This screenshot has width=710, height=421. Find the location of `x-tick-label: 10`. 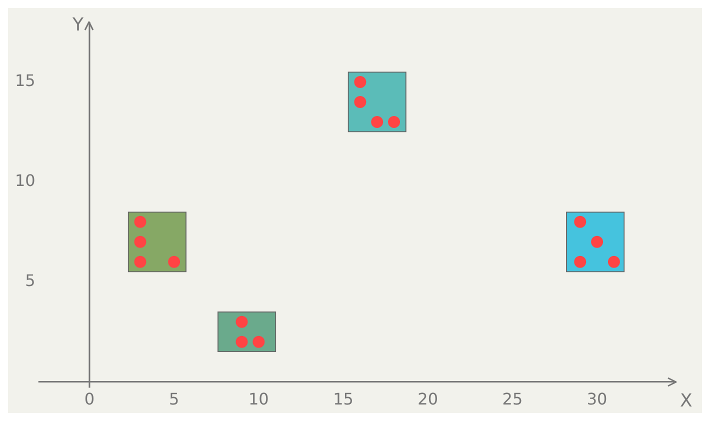

x-tick-label: 10 is located at coordinates (258, 399).